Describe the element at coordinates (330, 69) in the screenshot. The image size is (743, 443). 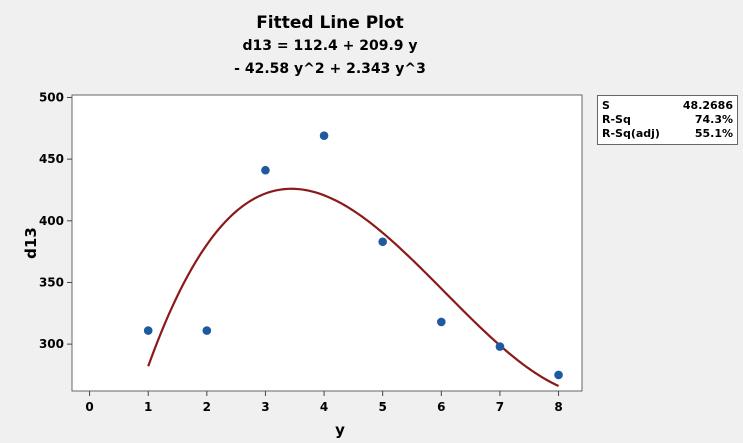
I see `equation-line-2: - 42.58 y^2 + 2.343 y^3` at that location.